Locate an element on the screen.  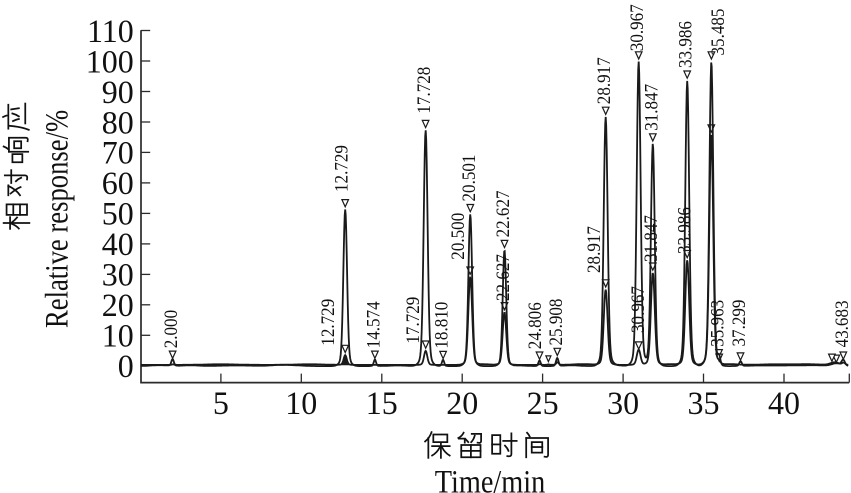
svg-text: 17.729 is located at coordinates (412, 320).